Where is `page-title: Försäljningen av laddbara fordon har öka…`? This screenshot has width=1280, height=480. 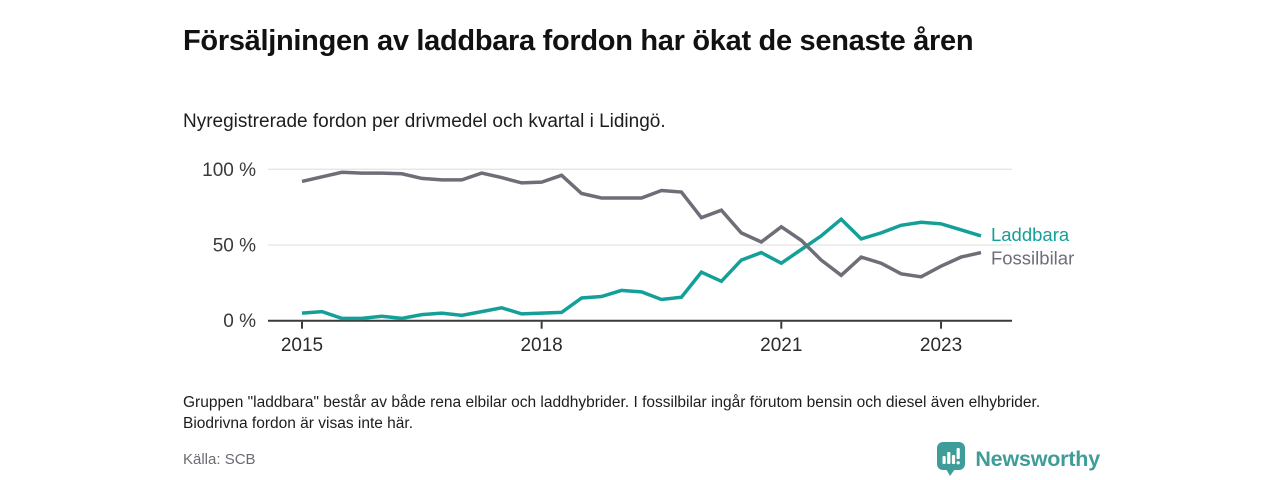
page-title: Försäljningen av laddbara fordon har öka… is located at coordinates (578, 41).